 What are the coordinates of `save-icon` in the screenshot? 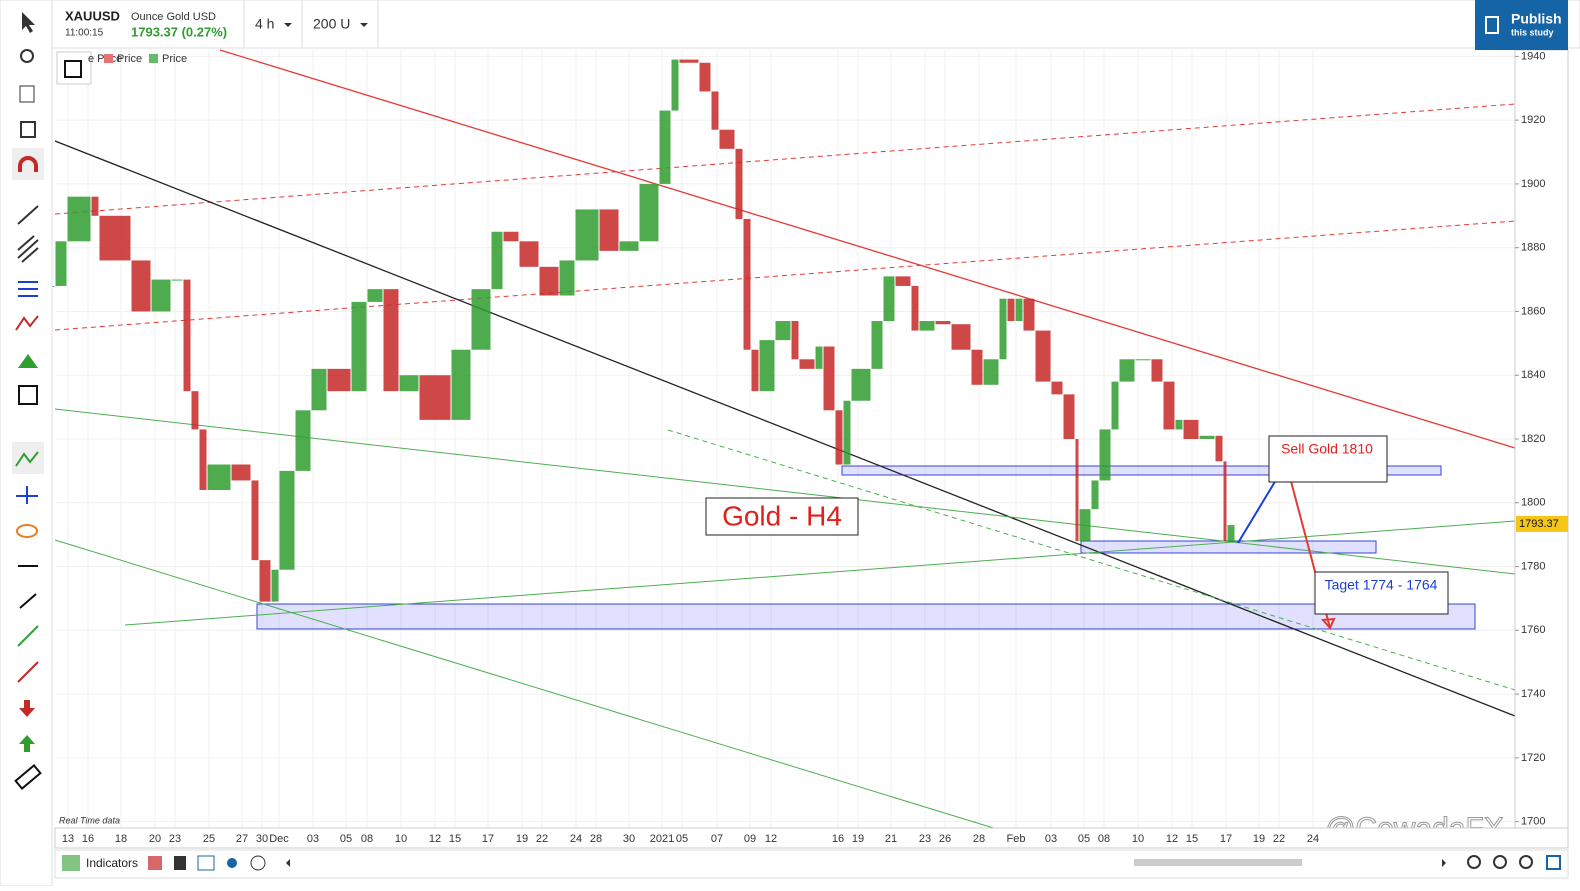 It's located at (180, 863).